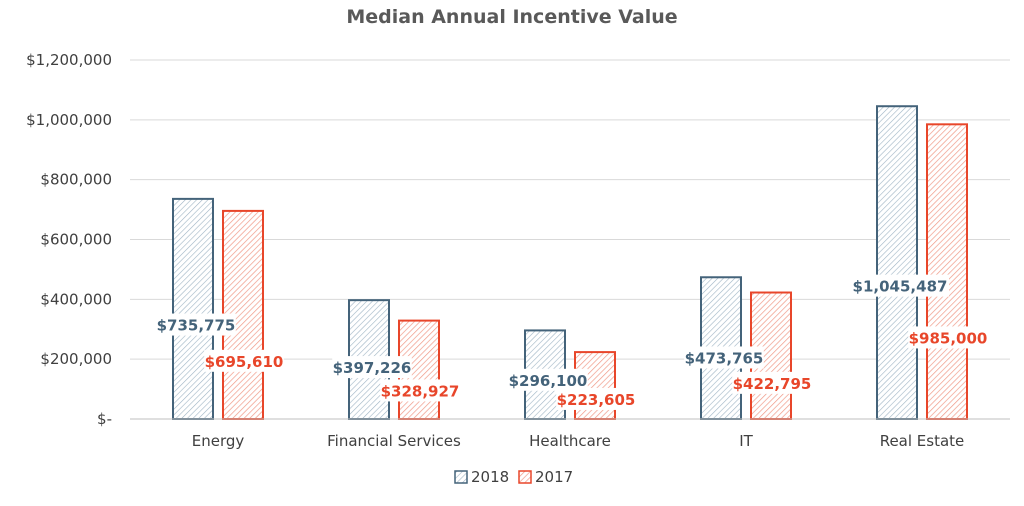 Image resolution: width=1024 pixels, height=506 pixels. Describe the element at coordinates (554, 477) in the screenshot. I see `legend-label-2017: 2017` at that location.